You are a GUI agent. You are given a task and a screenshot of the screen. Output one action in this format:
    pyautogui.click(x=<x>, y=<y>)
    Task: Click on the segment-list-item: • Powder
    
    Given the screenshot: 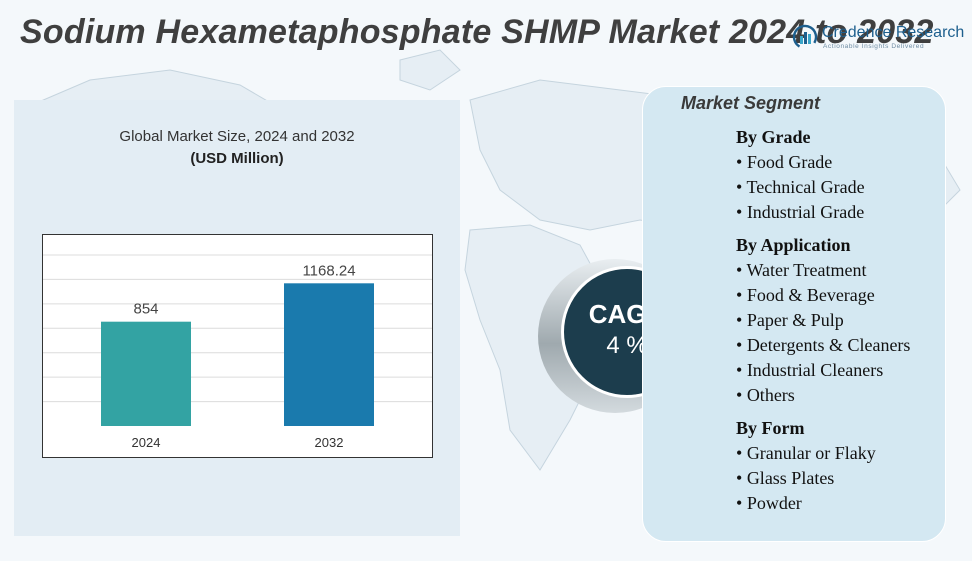 What is the action you would take?
    pyautogui.click(x=841, y=503)
    